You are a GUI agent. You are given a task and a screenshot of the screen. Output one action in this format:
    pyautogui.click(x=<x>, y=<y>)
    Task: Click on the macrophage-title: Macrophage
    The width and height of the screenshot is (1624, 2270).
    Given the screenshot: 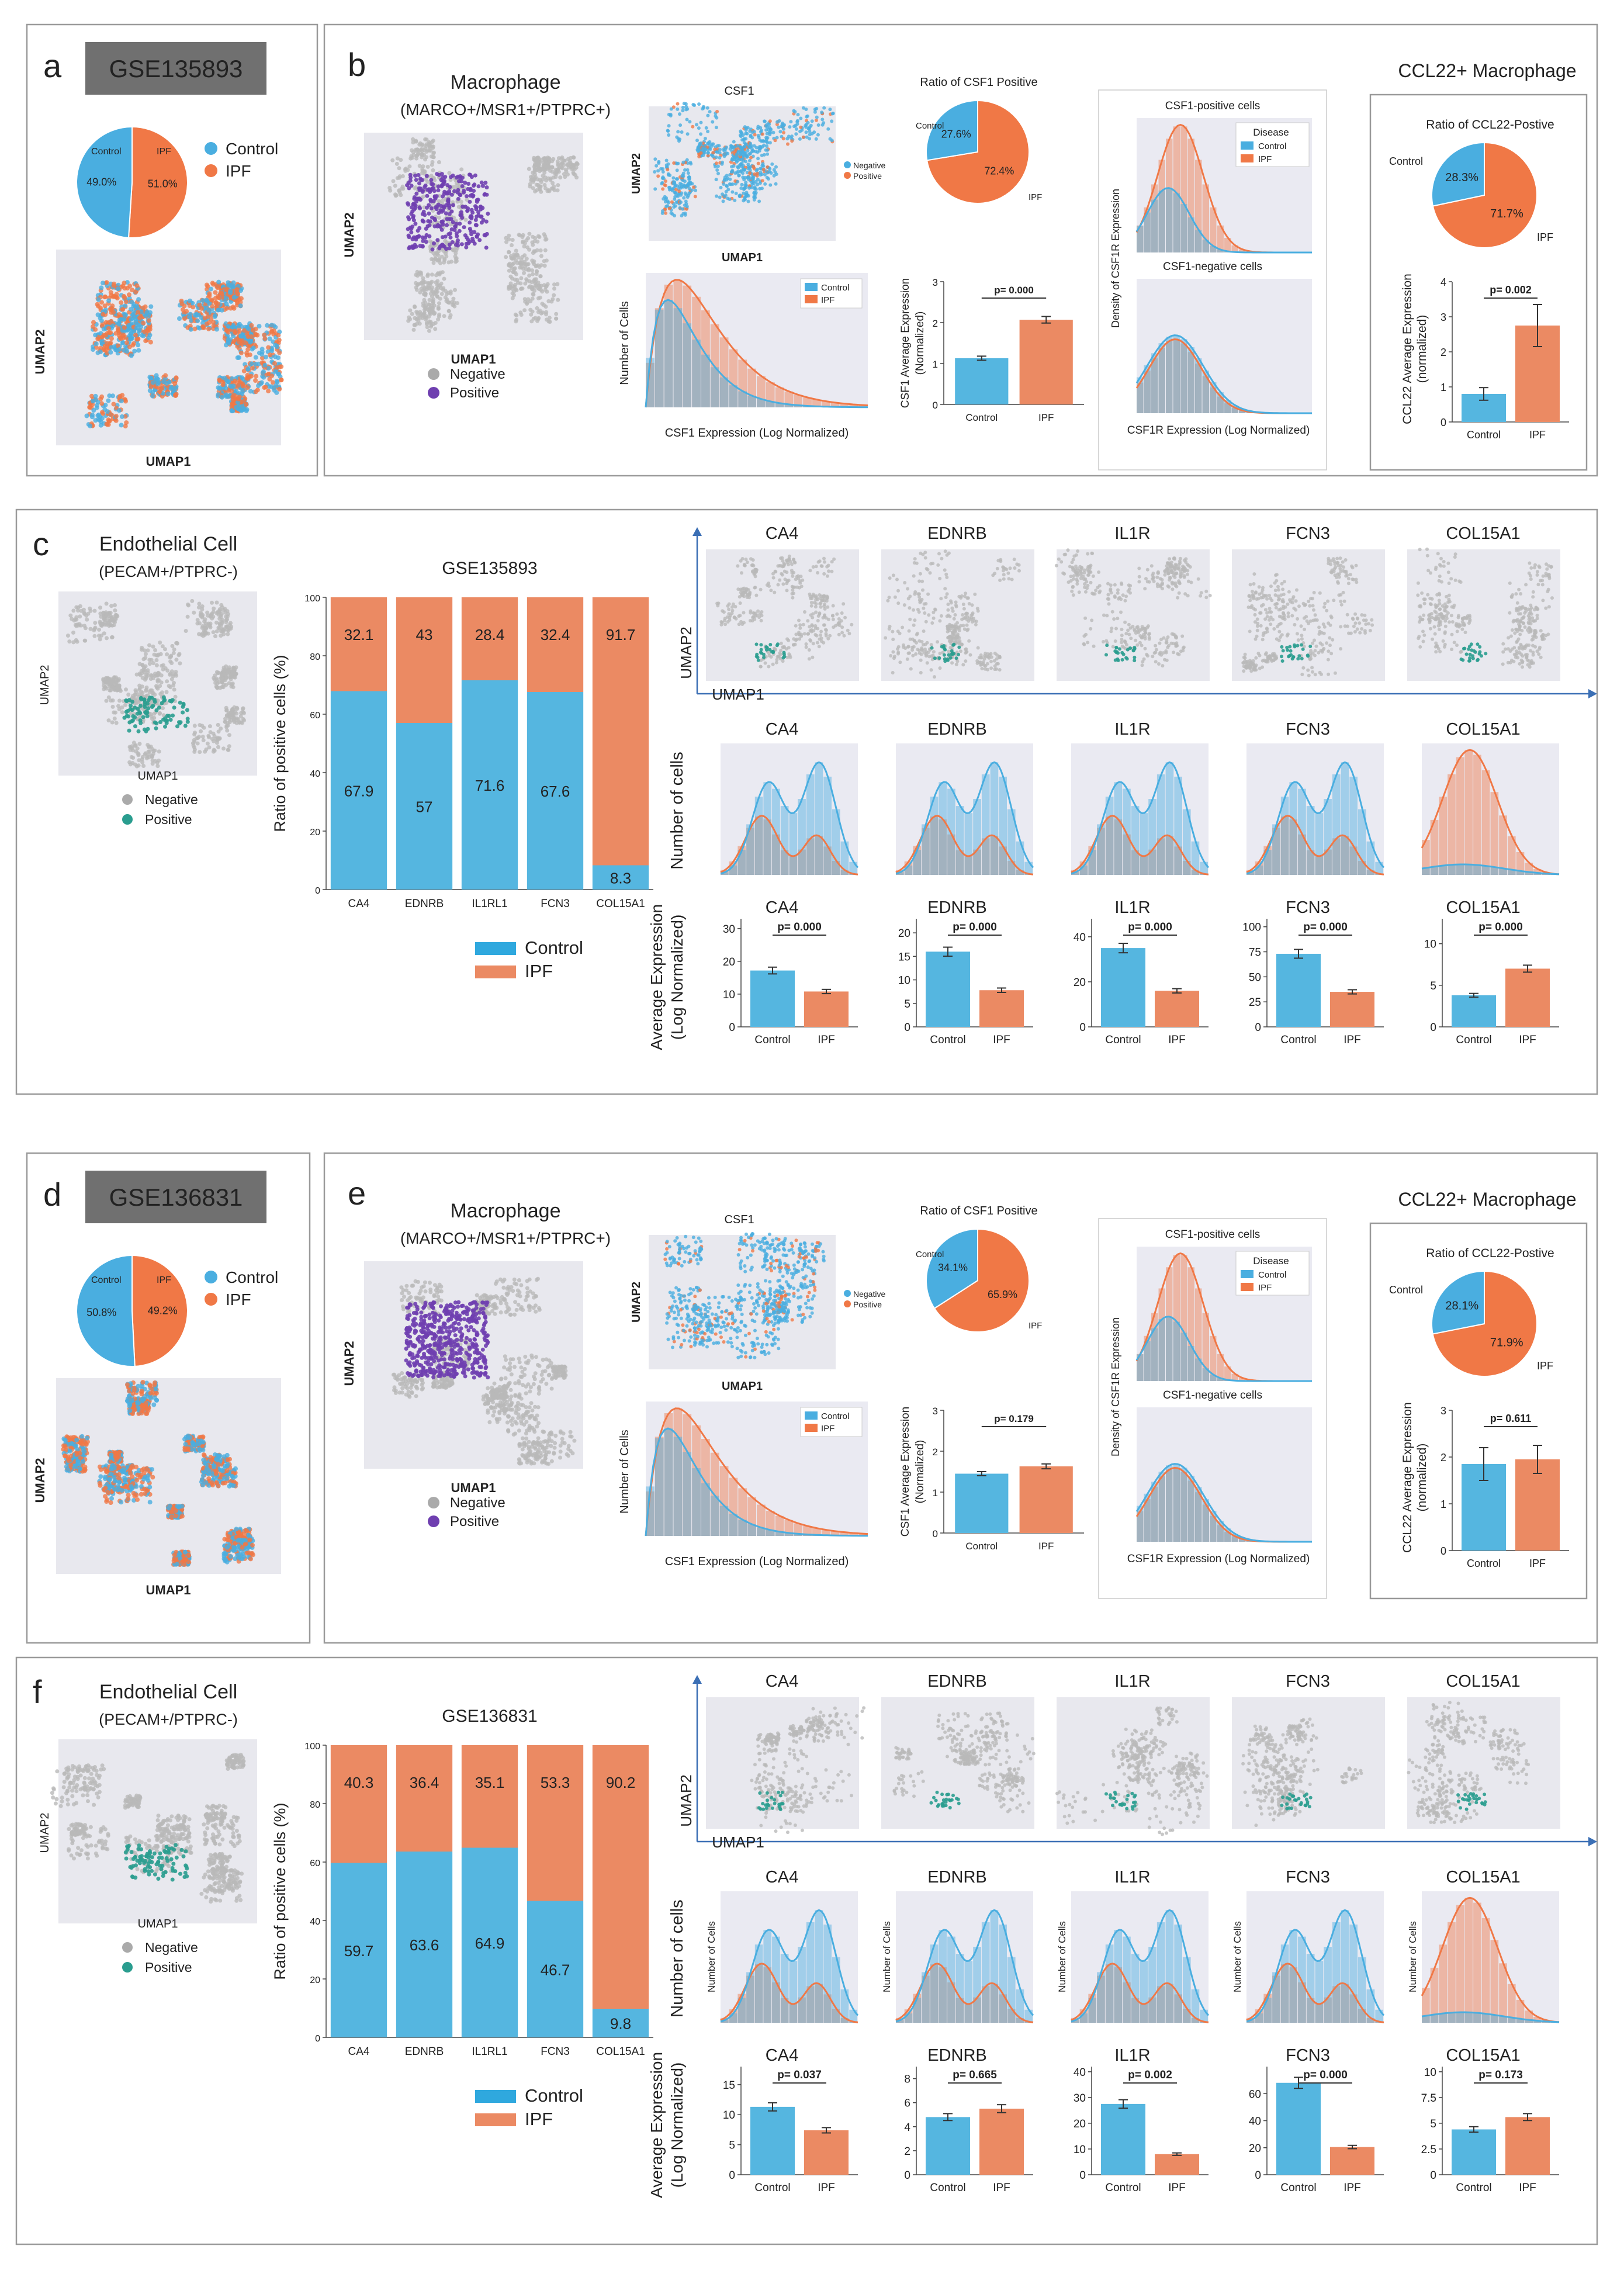 What is the action you would take?
    pyautogui.click(x=505, y=82)
    